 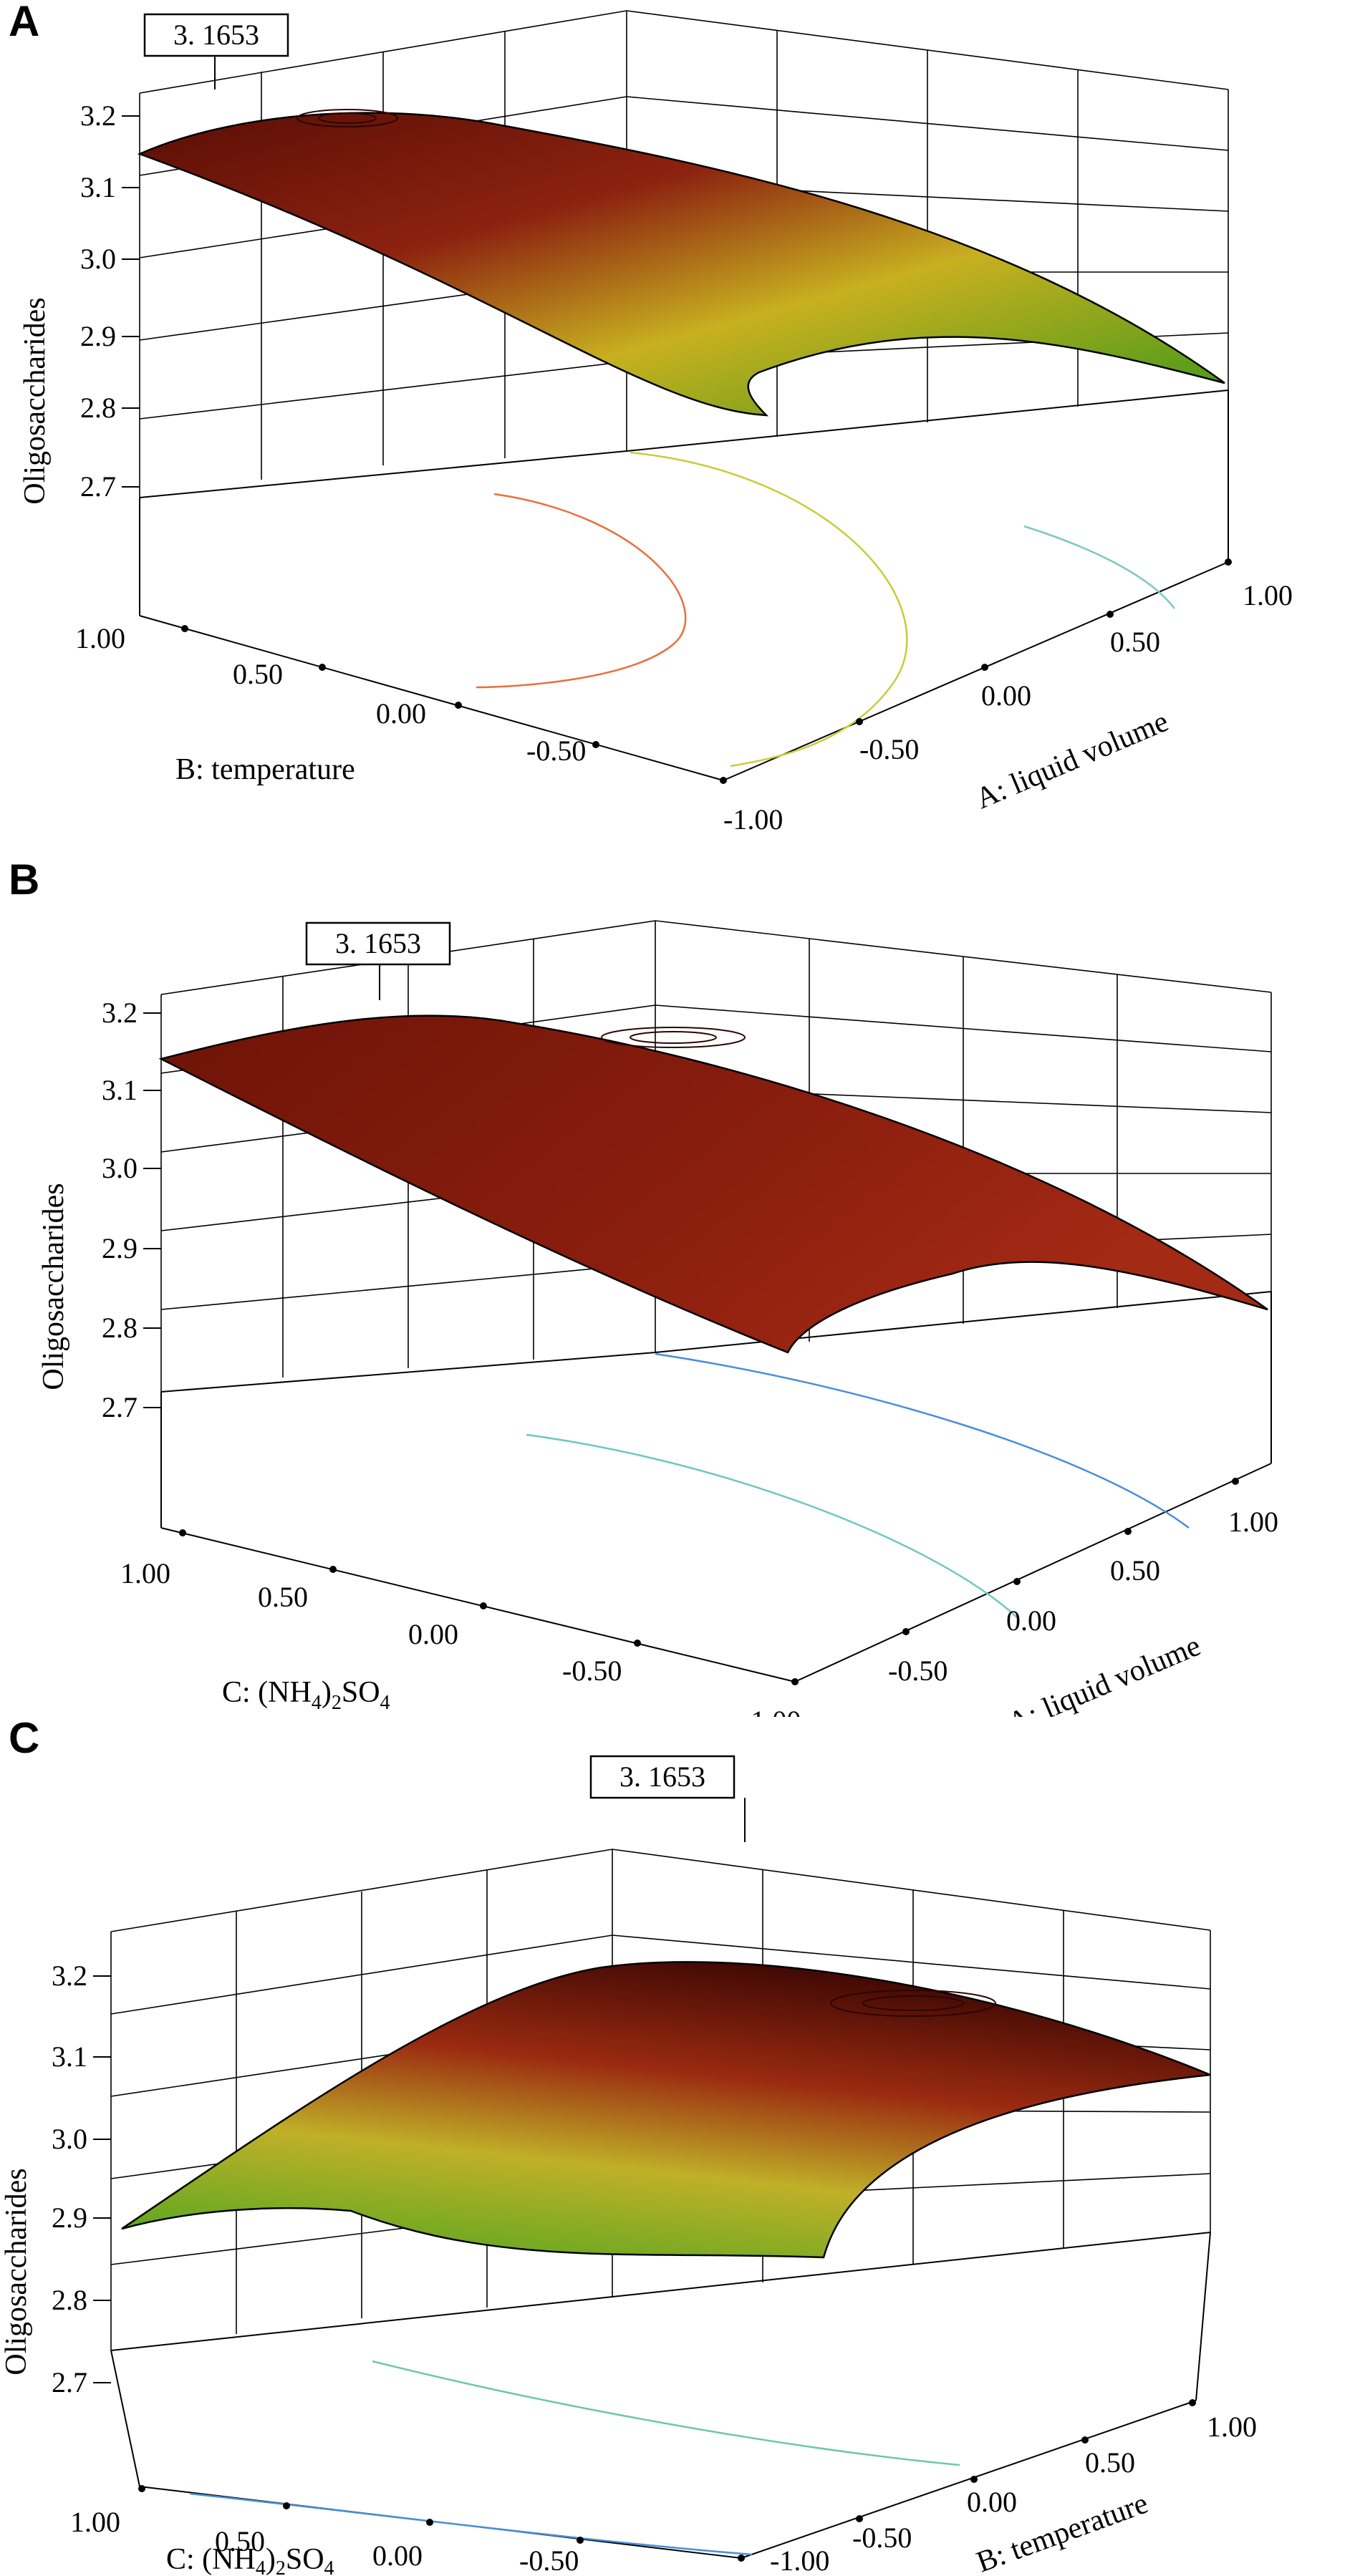 I want to click on ztick-b-3: 2.9, so click(x=120, y=1248).